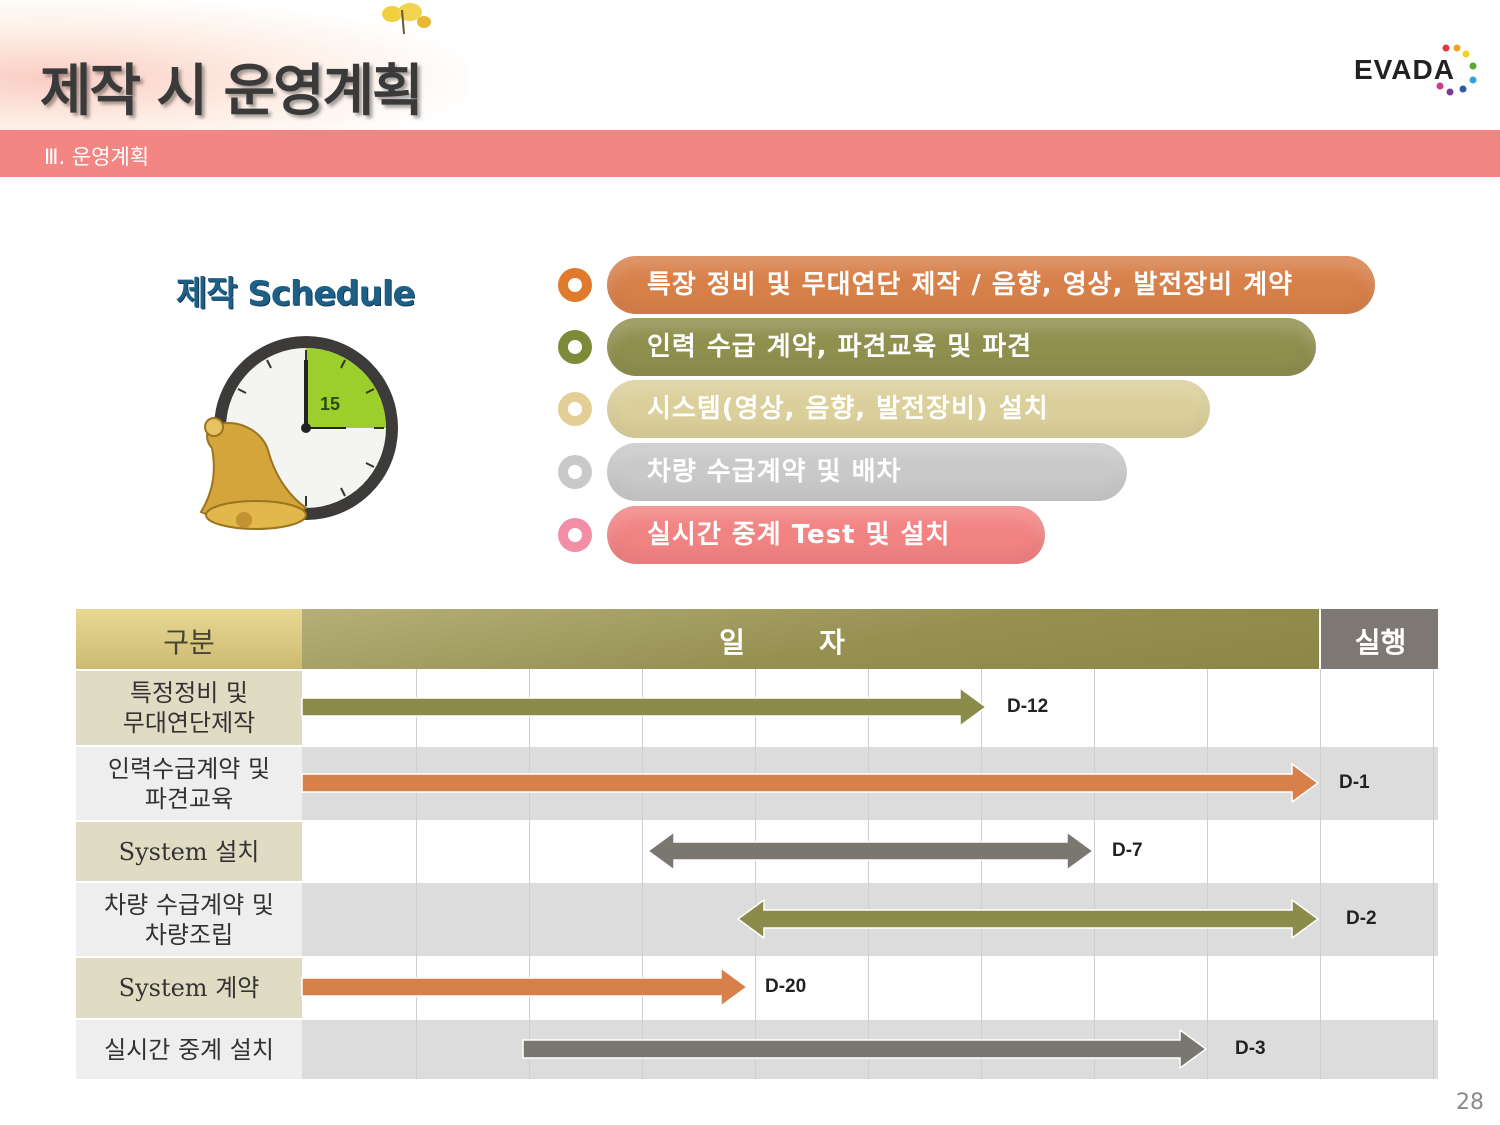 The width and height of the screenshot is (1500, 1125). What do you see at coordinates (961, 347) in the screenshot?
I see `schedule-item: 인력 수급 계약, 파견교육 및 파견` at bounding box center [961, 347].